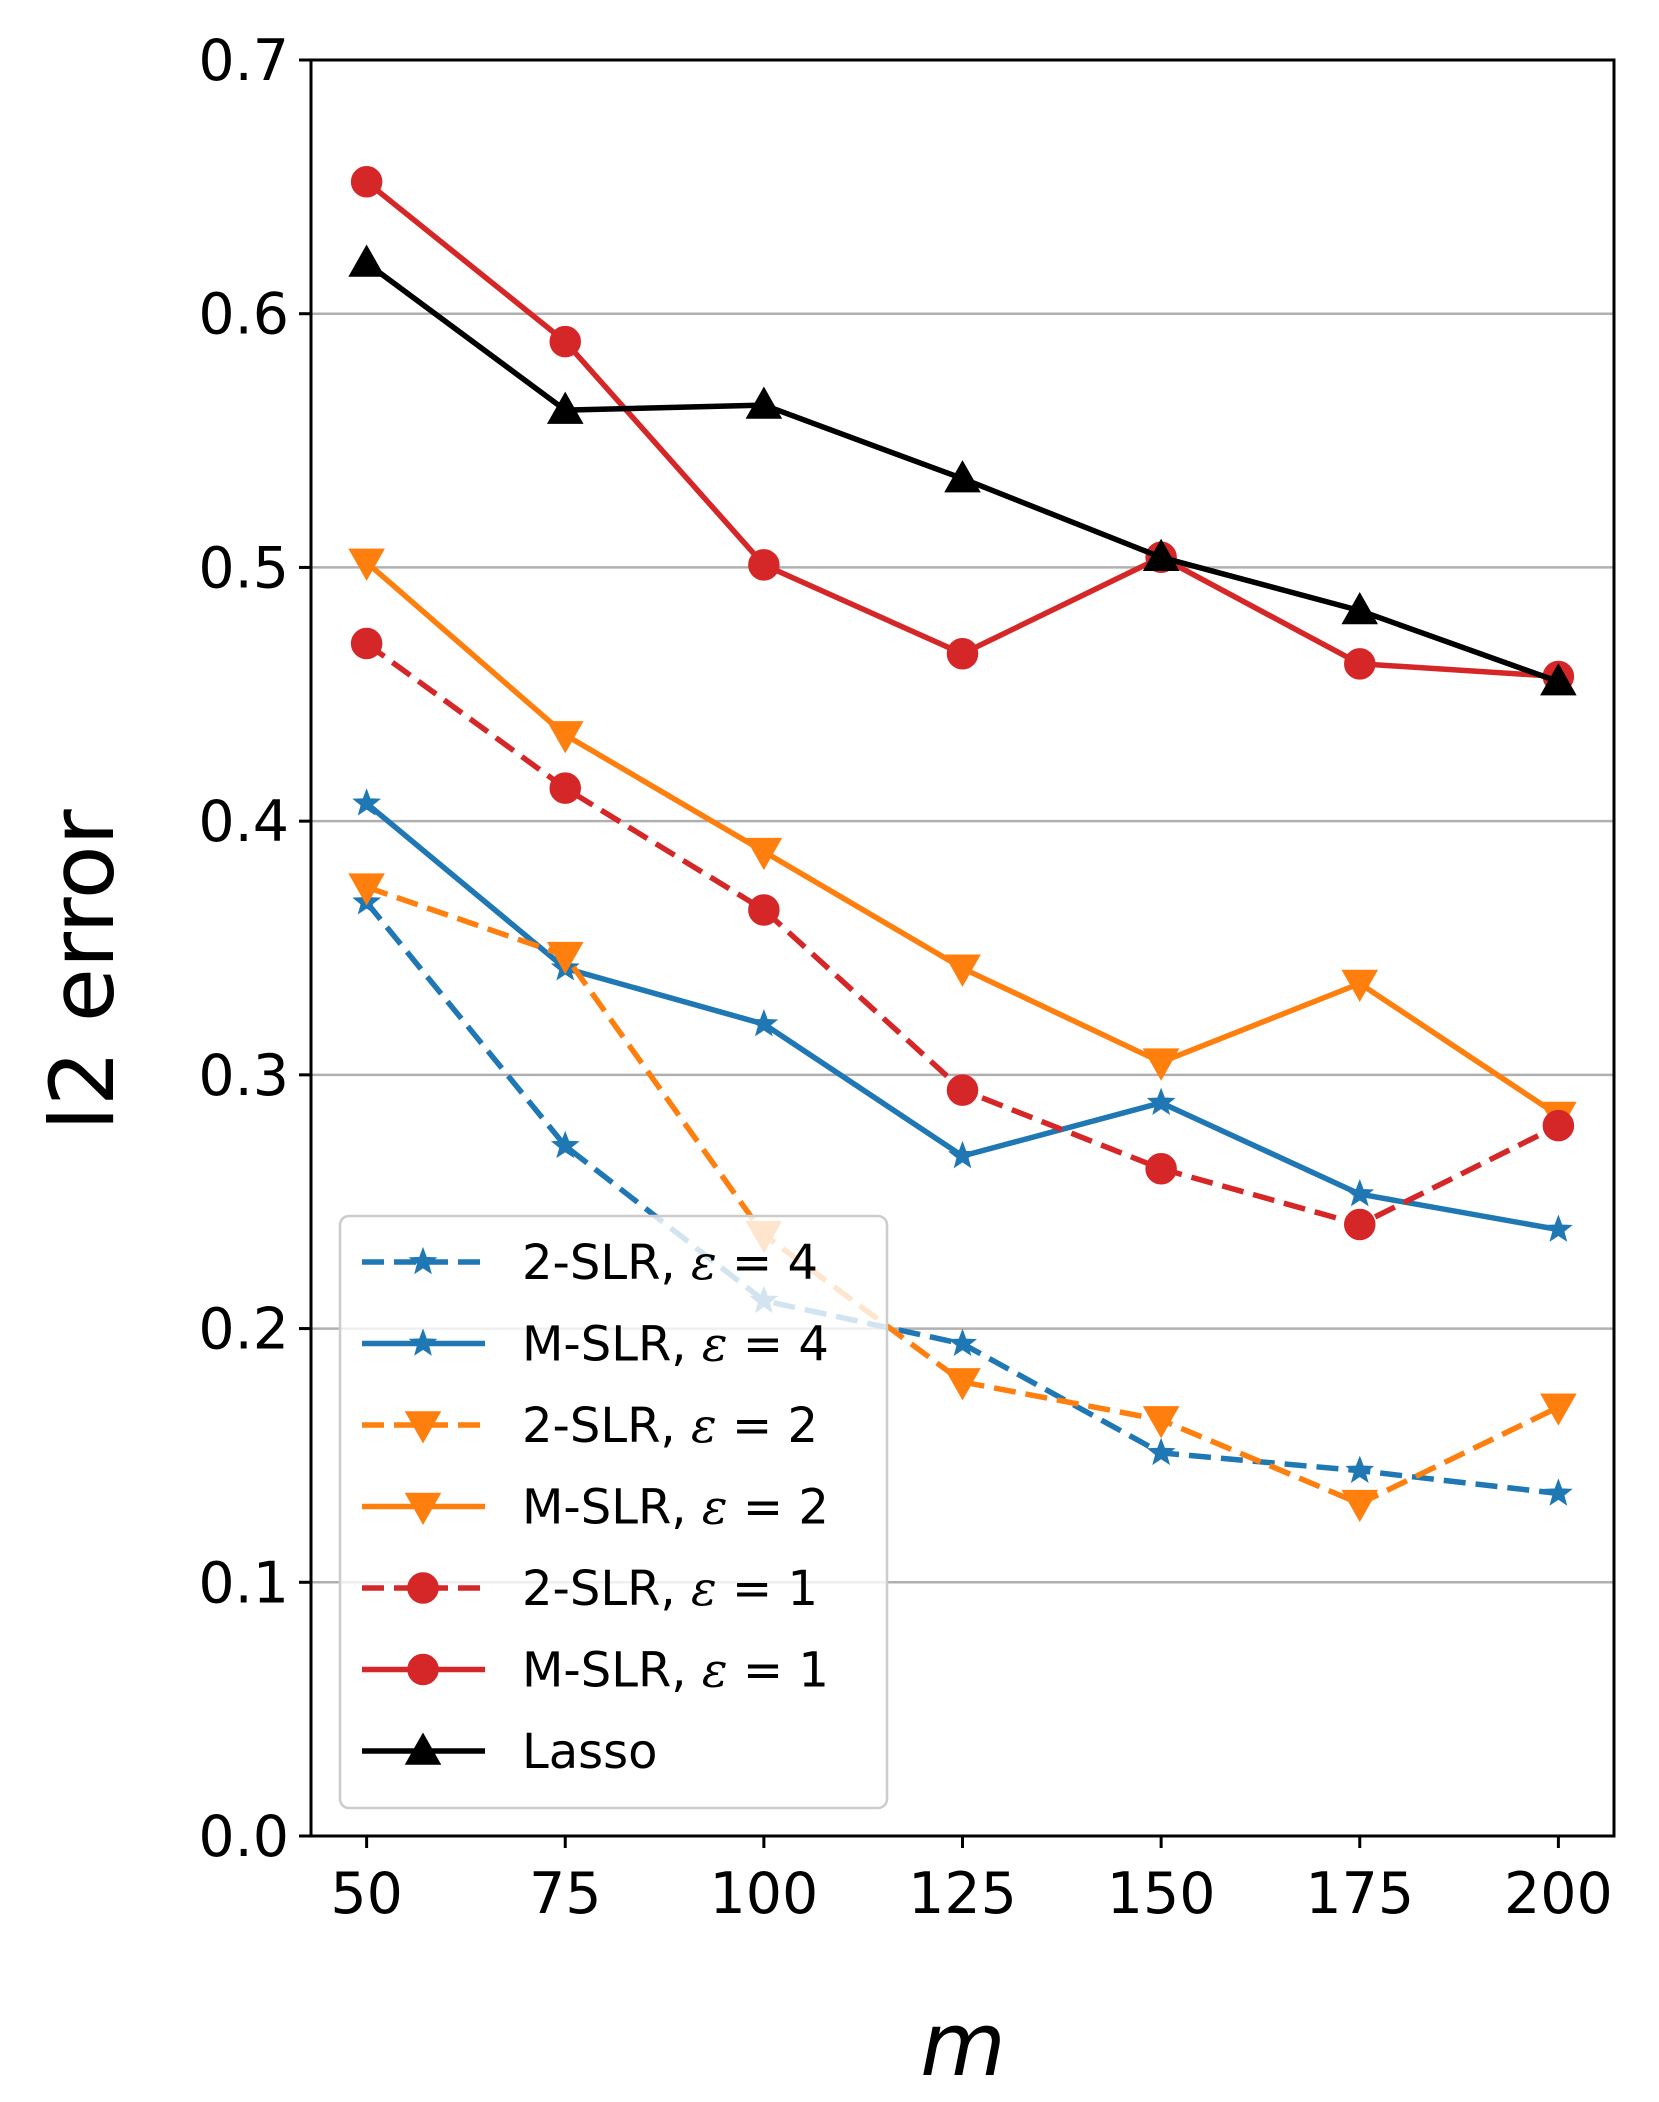 The image size is (1659, 2102). What do you see at coordinates (1161, 1894) in the screenshot?
I see `x-tick-label-4: 150` at bounding box center [1161, 1894].